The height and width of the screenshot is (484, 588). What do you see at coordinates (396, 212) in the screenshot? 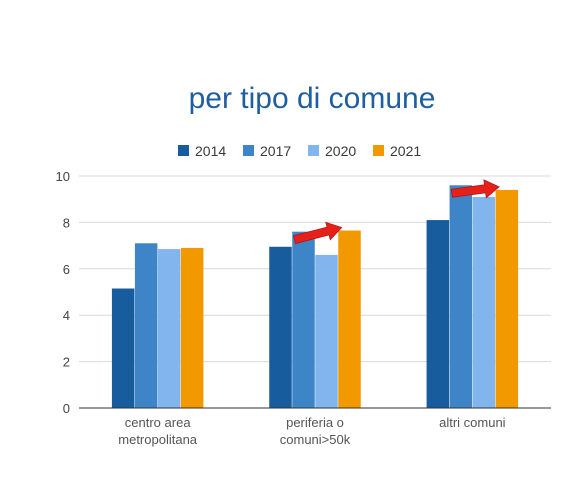
I see `annotations` at bounding box center [396, 212].